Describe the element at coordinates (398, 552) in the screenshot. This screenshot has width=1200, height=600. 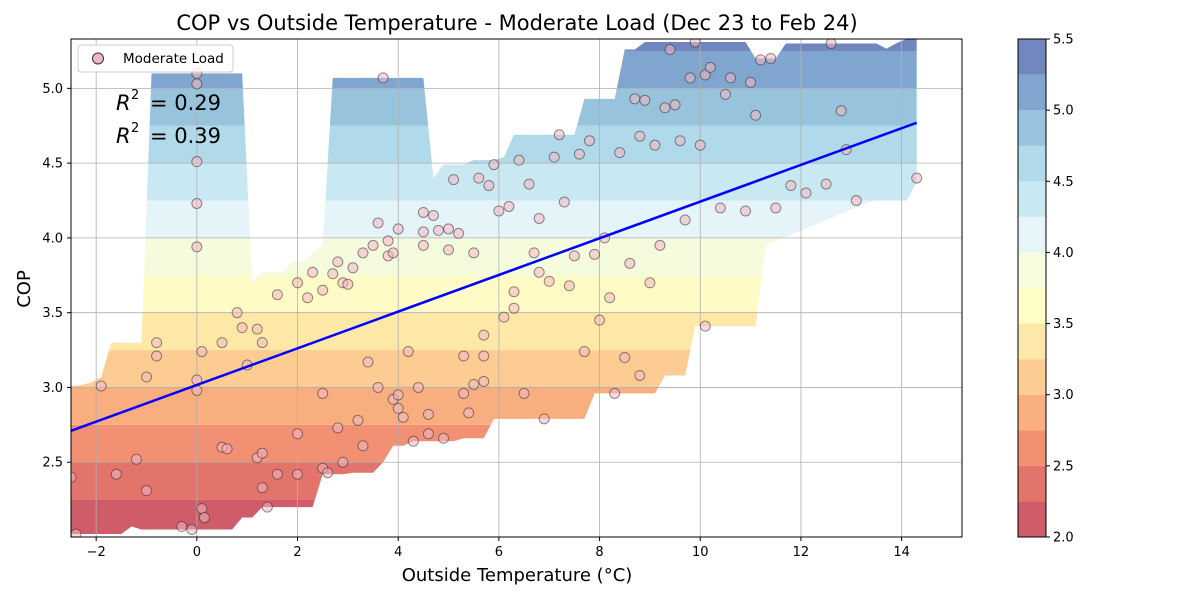
I see `x-tick-label: 4` at that location.